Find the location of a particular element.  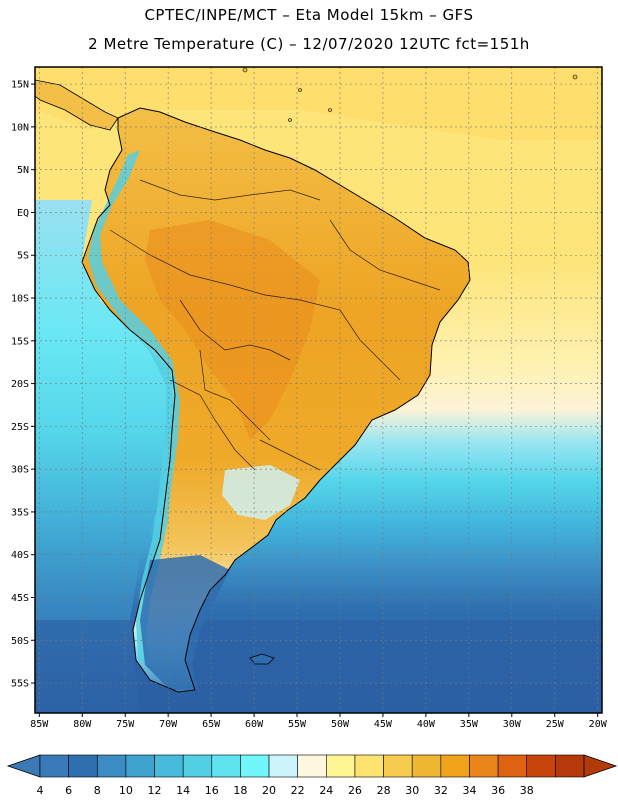

colorbar-label: 8 is located at coordinates (97, 790).